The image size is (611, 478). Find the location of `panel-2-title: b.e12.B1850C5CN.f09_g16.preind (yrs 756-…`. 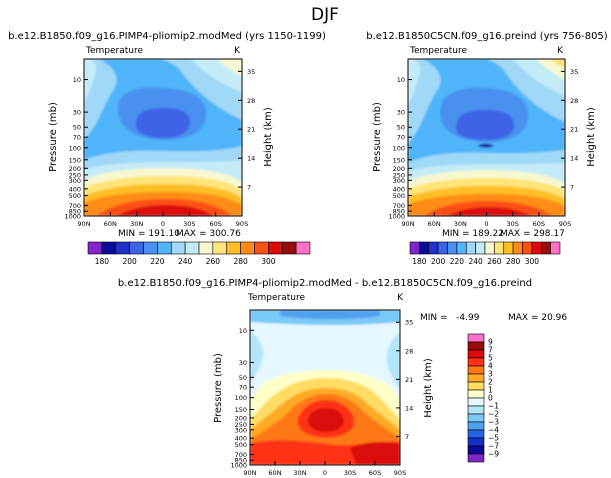

panel-2-title: b.e12.B1850C5CN.f09_g16.preind (yrs 756-… is located at coordinates (487, 36).